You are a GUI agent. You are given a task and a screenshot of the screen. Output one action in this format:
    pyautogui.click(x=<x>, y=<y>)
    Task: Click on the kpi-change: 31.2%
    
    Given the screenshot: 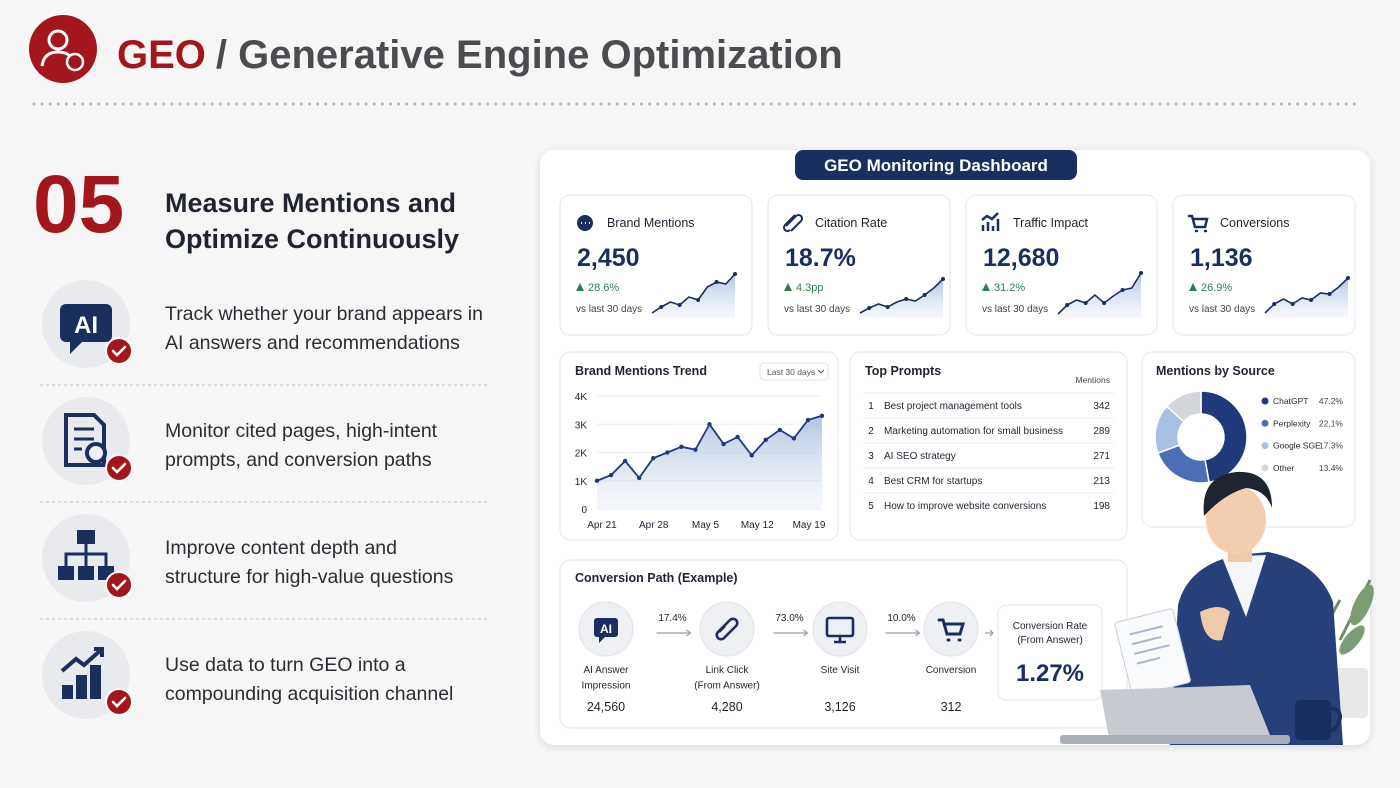 What is the action you would take?
    pyautogui.click(x=1009, y=288)
    